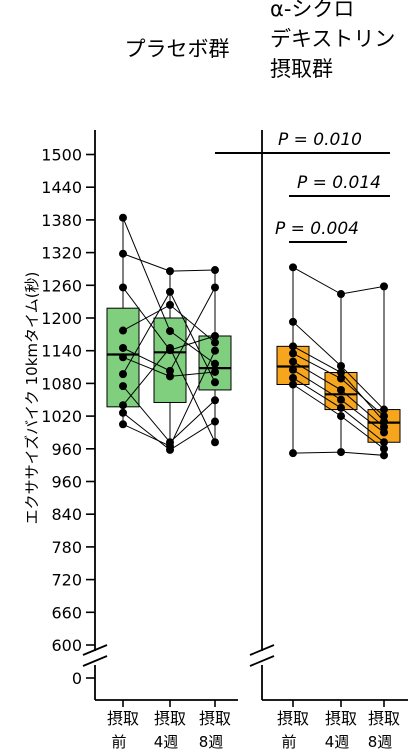 This screenshot has height=754, width=416. Describe the element at coordinates (66, 547) in the screenshot. I see `y-tick-label: 780` at that location.